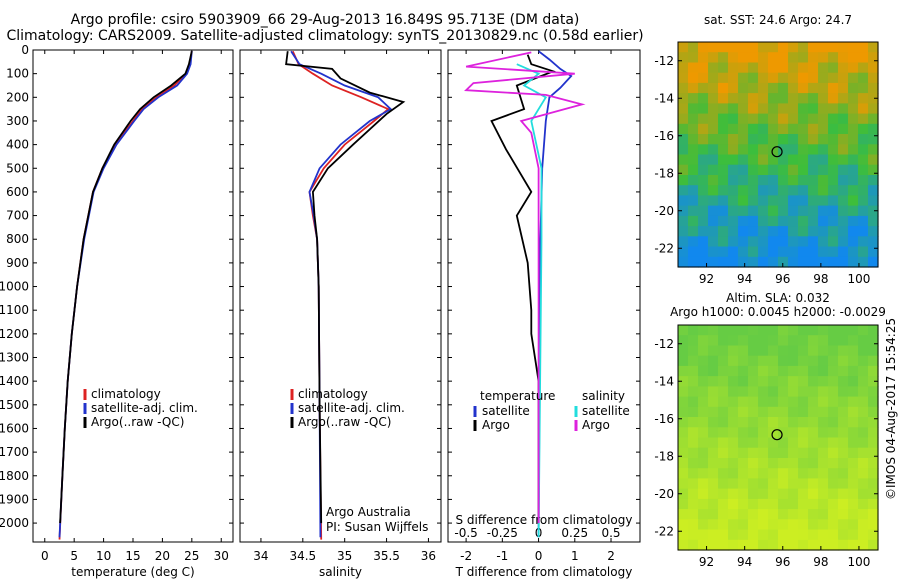 This screenshot has height=580, width=900. Describe the element at coordinates (14, 452) in the screenshot. I see `depth-tick-label: 1700` at that location.